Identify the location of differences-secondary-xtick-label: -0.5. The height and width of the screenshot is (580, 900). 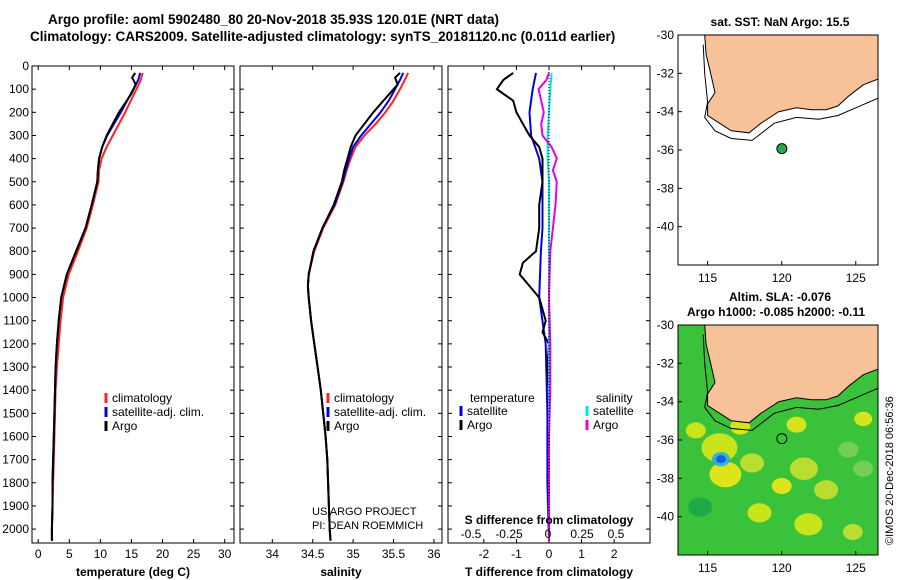
(471, 534).